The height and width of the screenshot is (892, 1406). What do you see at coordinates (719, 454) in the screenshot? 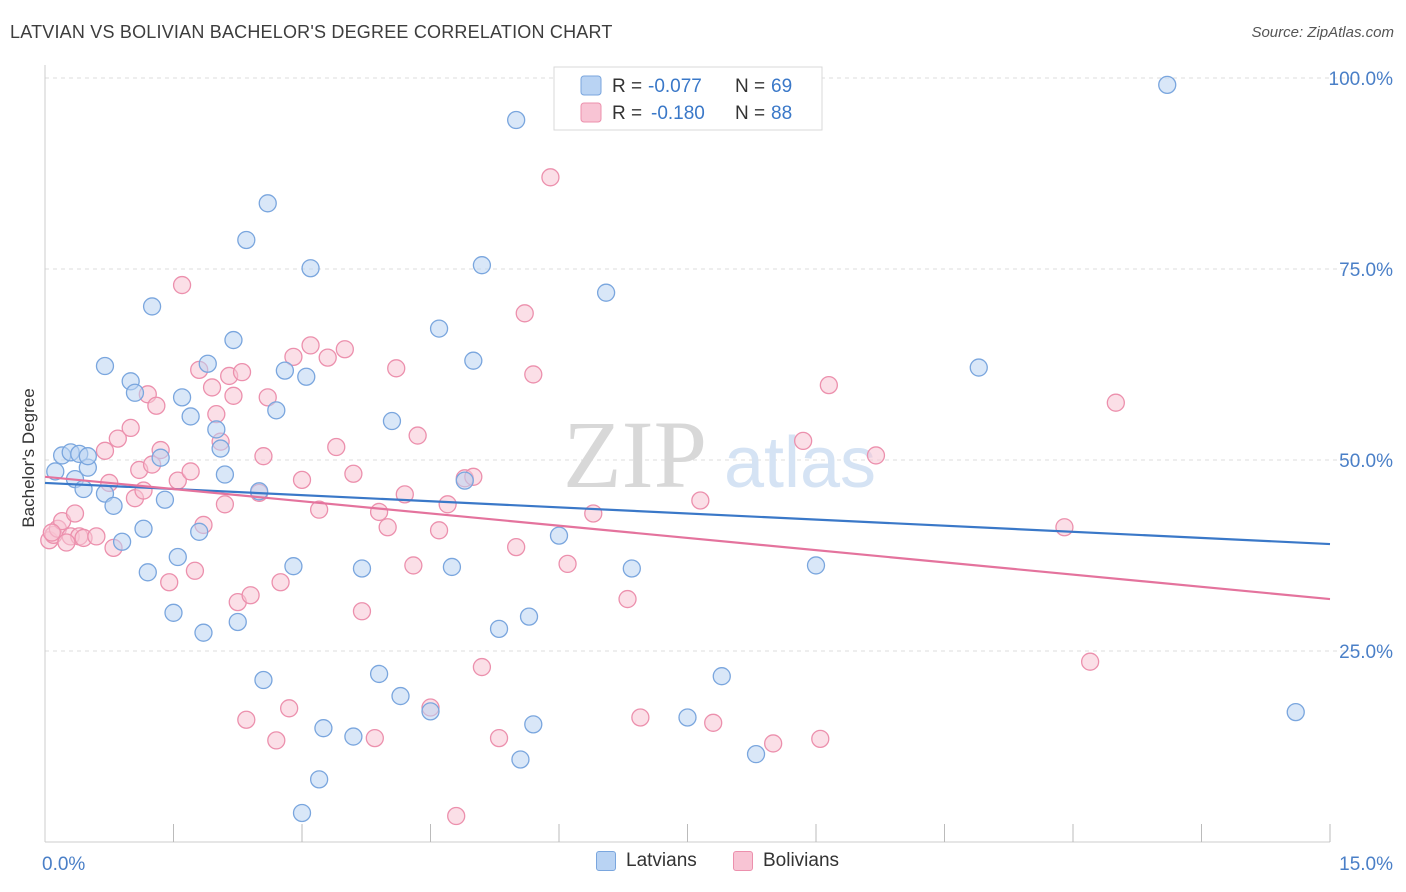
I see `watermark: ZIP atlas` at bounding box center [719, 454].